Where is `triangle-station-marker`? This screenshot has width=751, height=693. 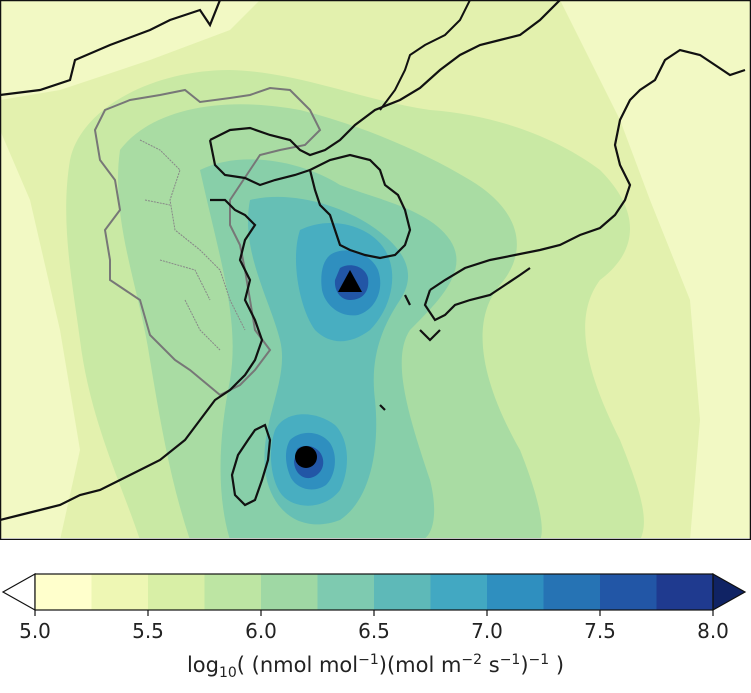 triangle-station-marker is located at coordinates (350, 281).